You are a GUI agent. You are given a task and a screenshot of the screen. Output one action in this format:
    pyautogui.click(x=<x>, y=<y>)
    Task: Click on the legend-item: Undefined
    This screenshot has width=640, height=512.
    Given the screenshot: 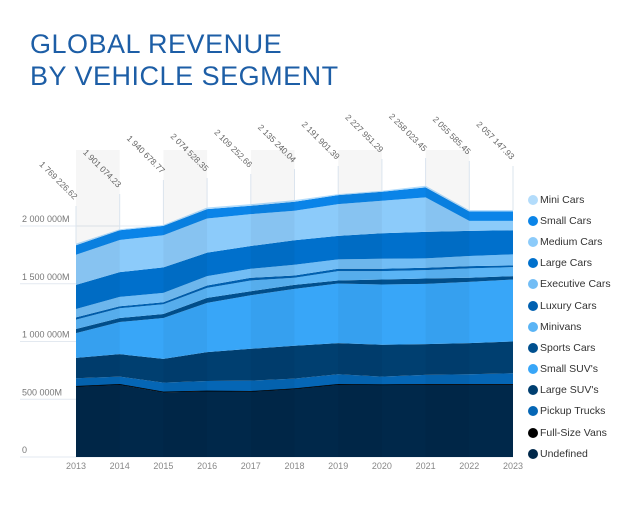 What is the action you would take?
    pyautogui.click(x=569, y=453)
    